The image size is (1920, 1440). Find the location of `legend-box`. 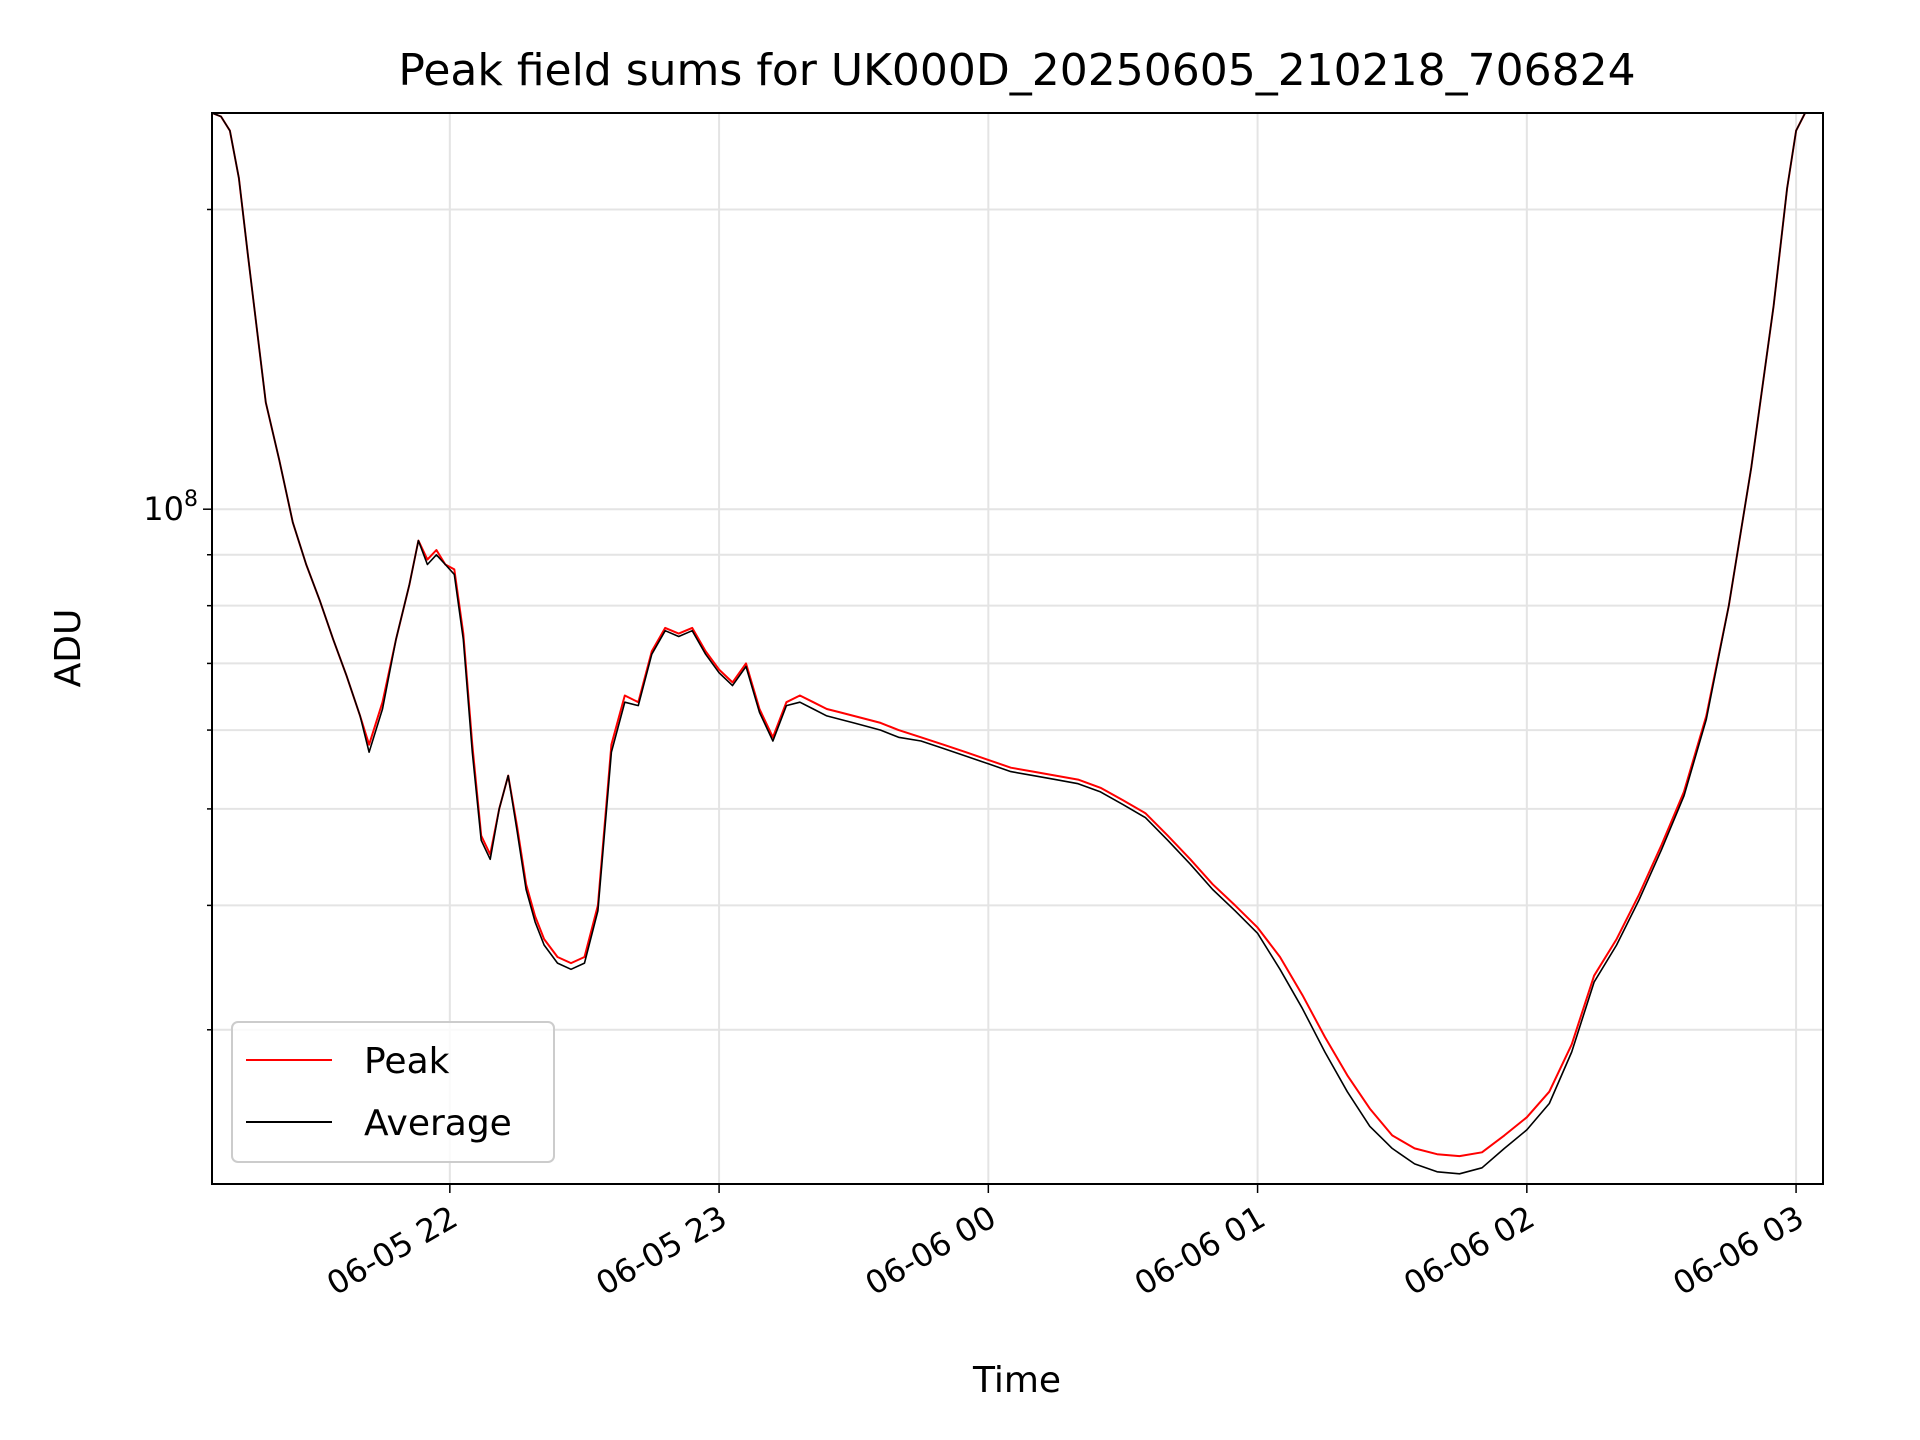

legend-box is located at coordinates (393, 1092).